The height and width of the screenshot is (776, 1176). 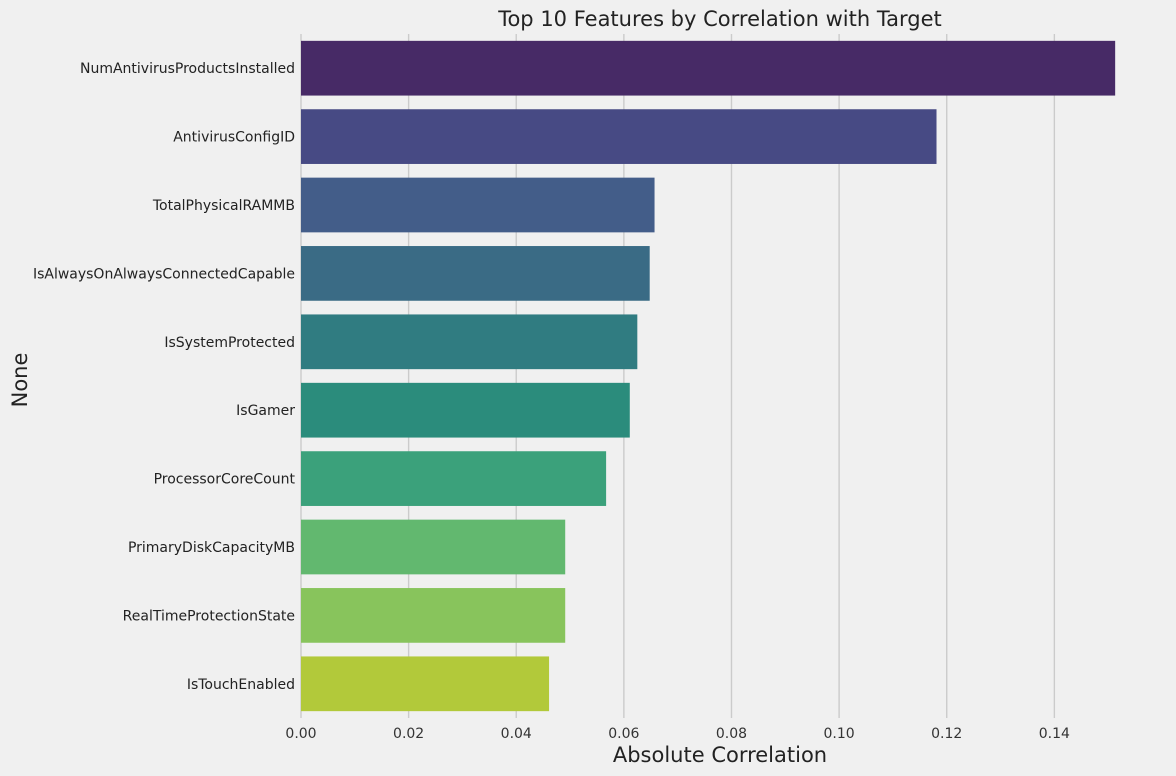 What do you see at coordinates (225, 480) in the screenshot?
I see `category-label: ProcessorCoreCount` at bounding box center [225, 480].